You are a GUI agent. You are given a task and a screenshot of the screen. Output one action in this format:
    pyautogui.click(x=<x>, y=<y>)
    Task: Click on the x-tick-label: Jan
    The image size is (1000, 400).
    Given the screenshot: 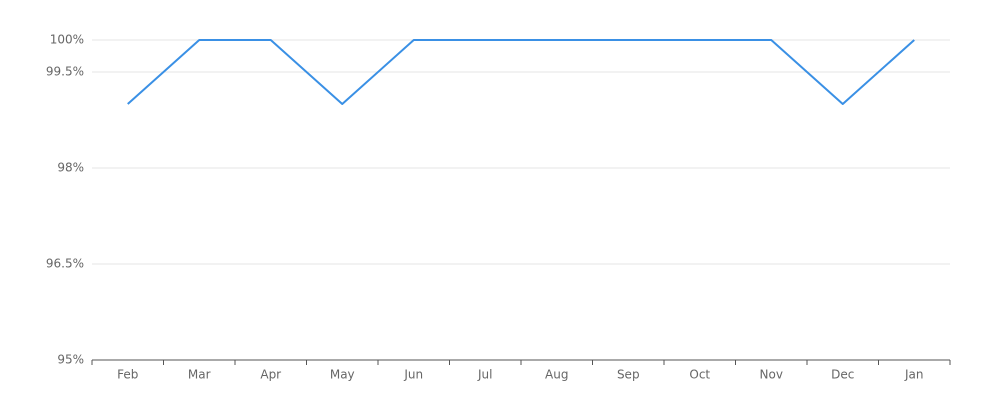 What is the action you would take?
    pyautogui.click(x=914, y=375)
    